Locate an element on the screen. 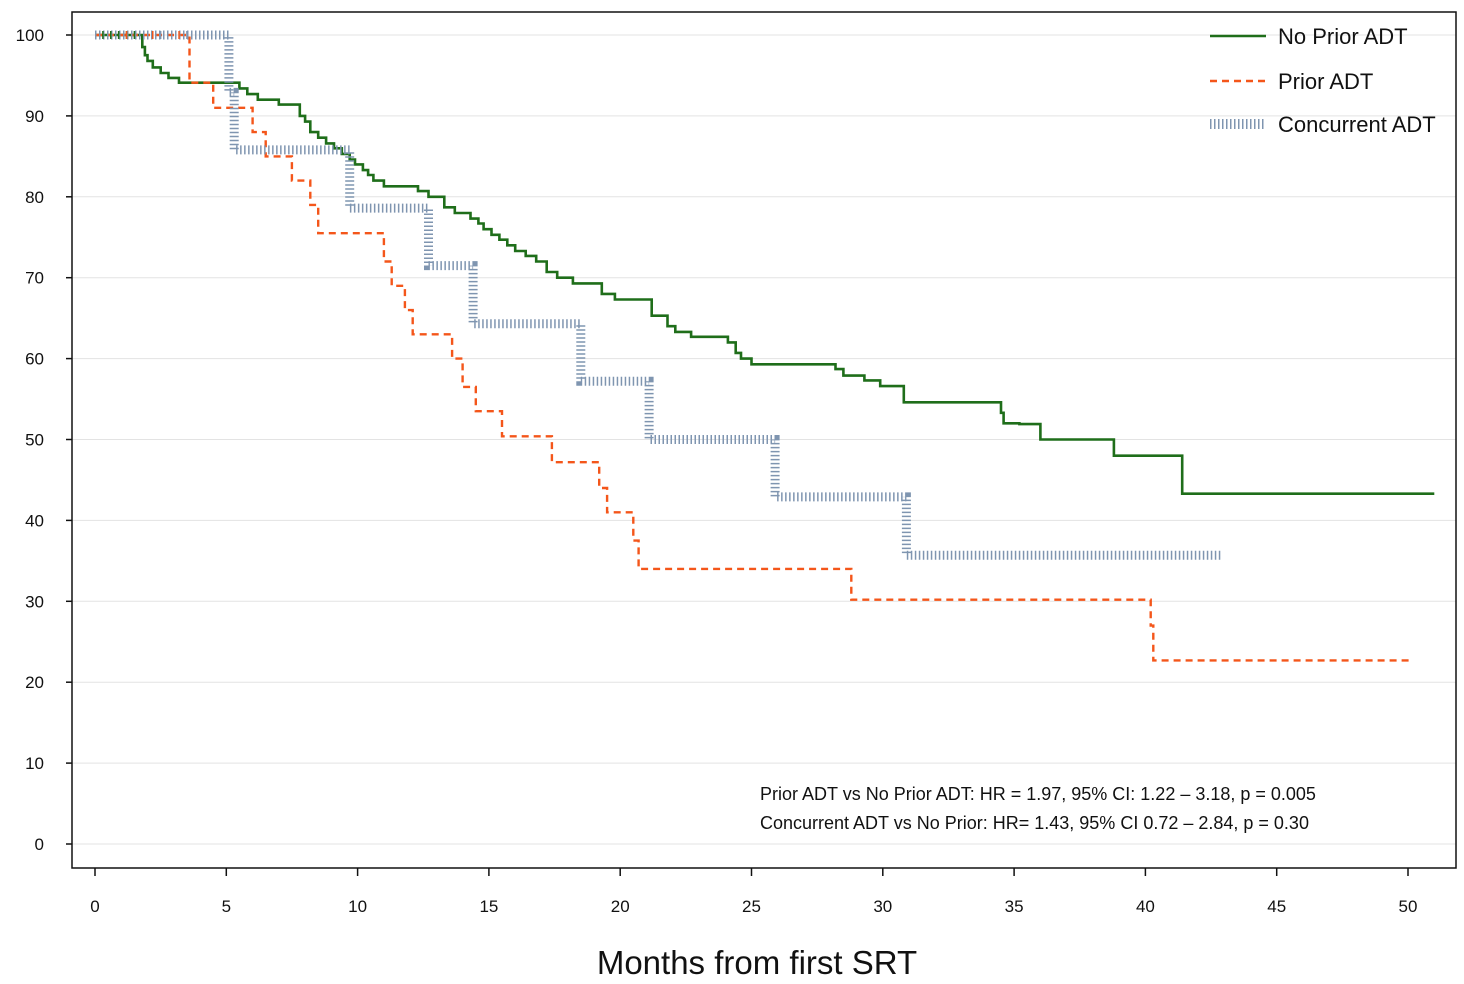 Image resolution: width=1464 pixels, height=984 pixels. x-axis-title: Months from first SRT is located at coordinates (757, 962).